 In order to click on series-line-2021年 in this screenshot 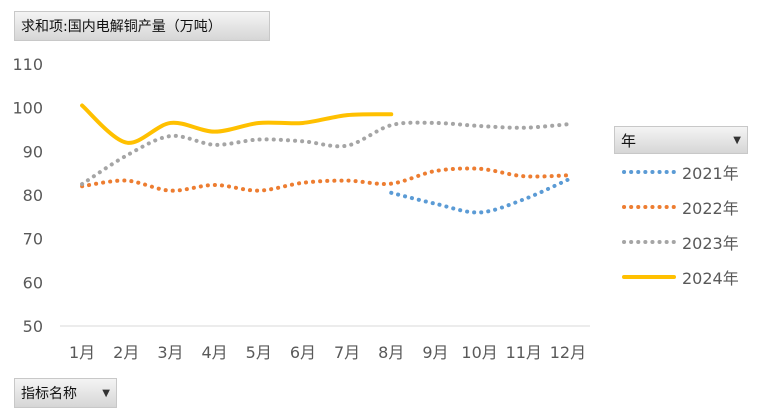, I will do `click(479, 196)`.